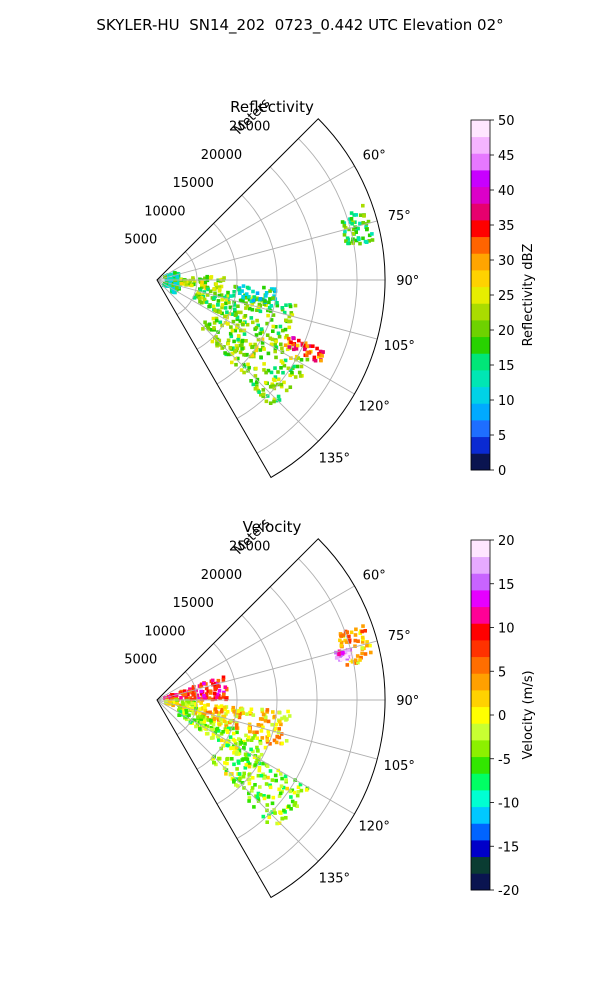 This screenshot has width=600, height=1000. I want to click on sector-outline, so click(271, 718).